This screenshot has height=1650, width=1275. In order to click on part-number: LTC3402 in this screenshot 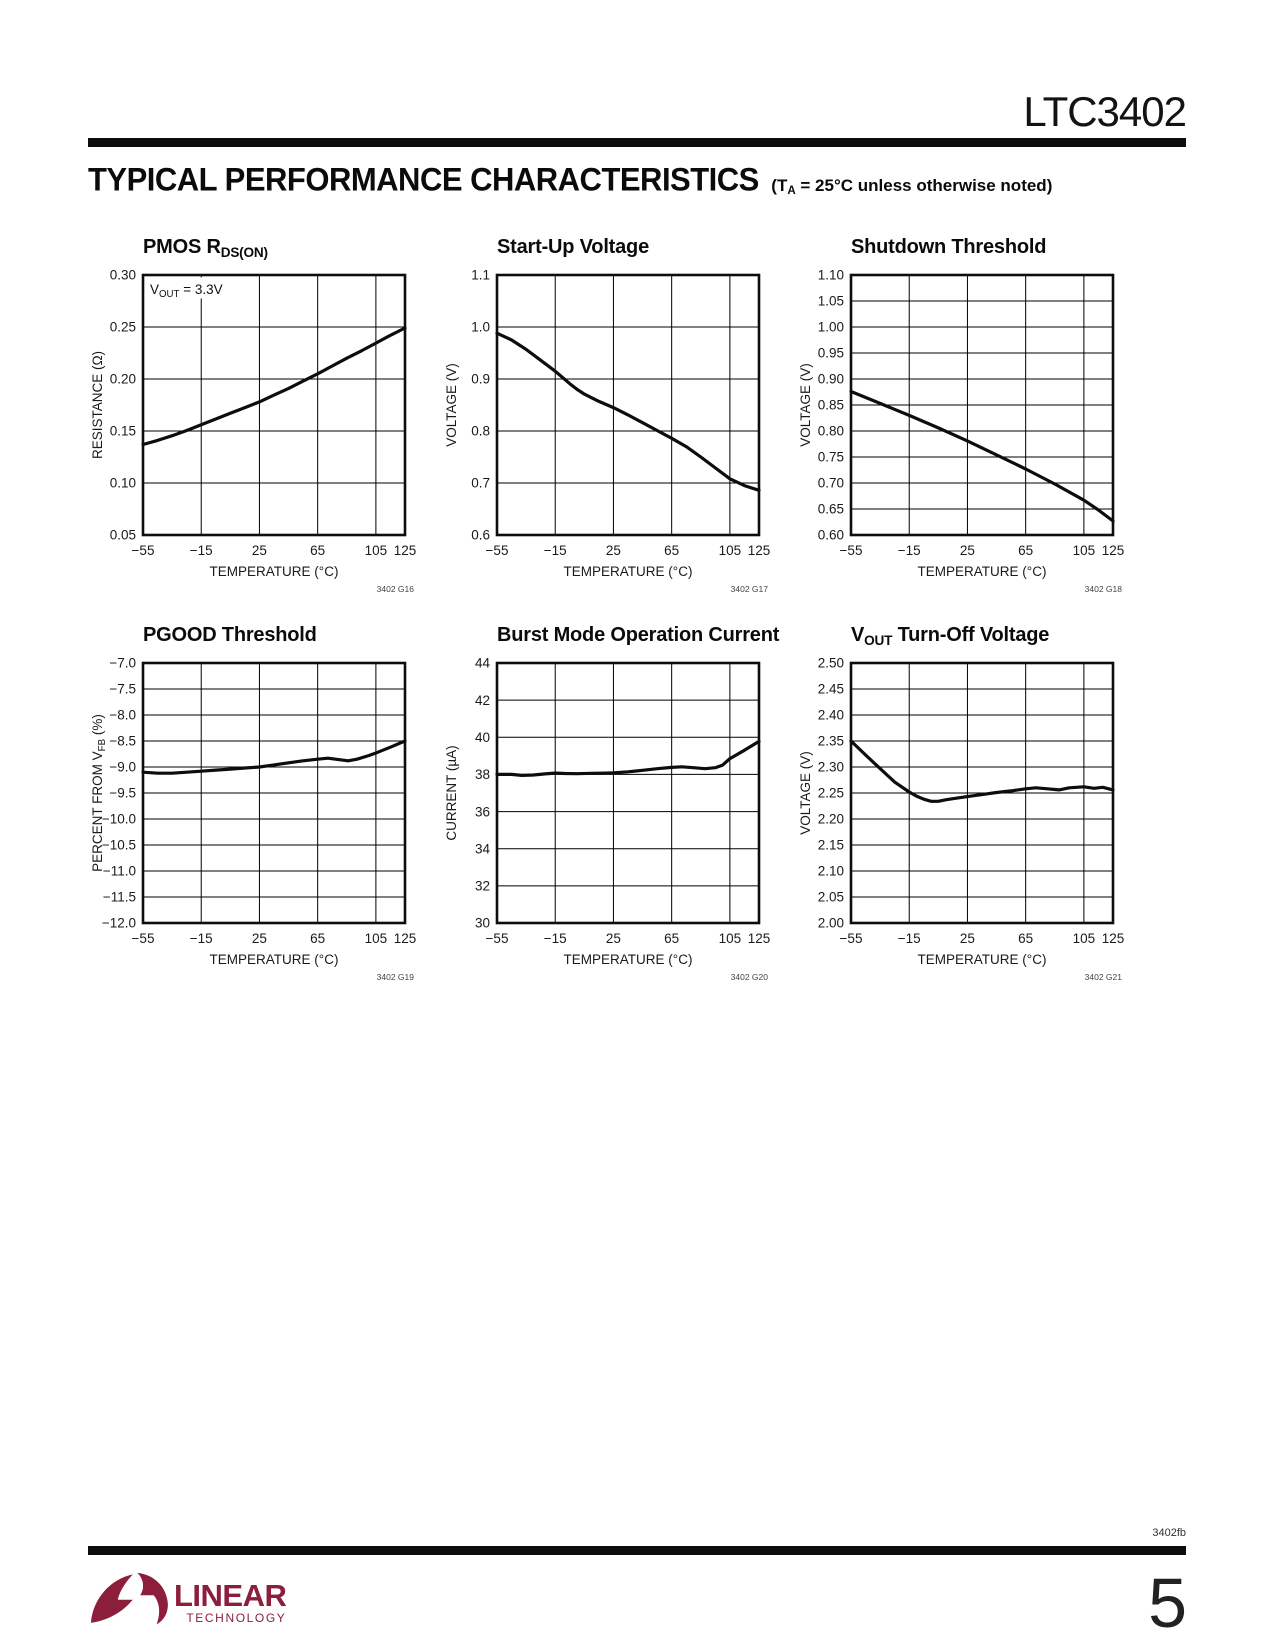, I will do `click(1105, 111)`.